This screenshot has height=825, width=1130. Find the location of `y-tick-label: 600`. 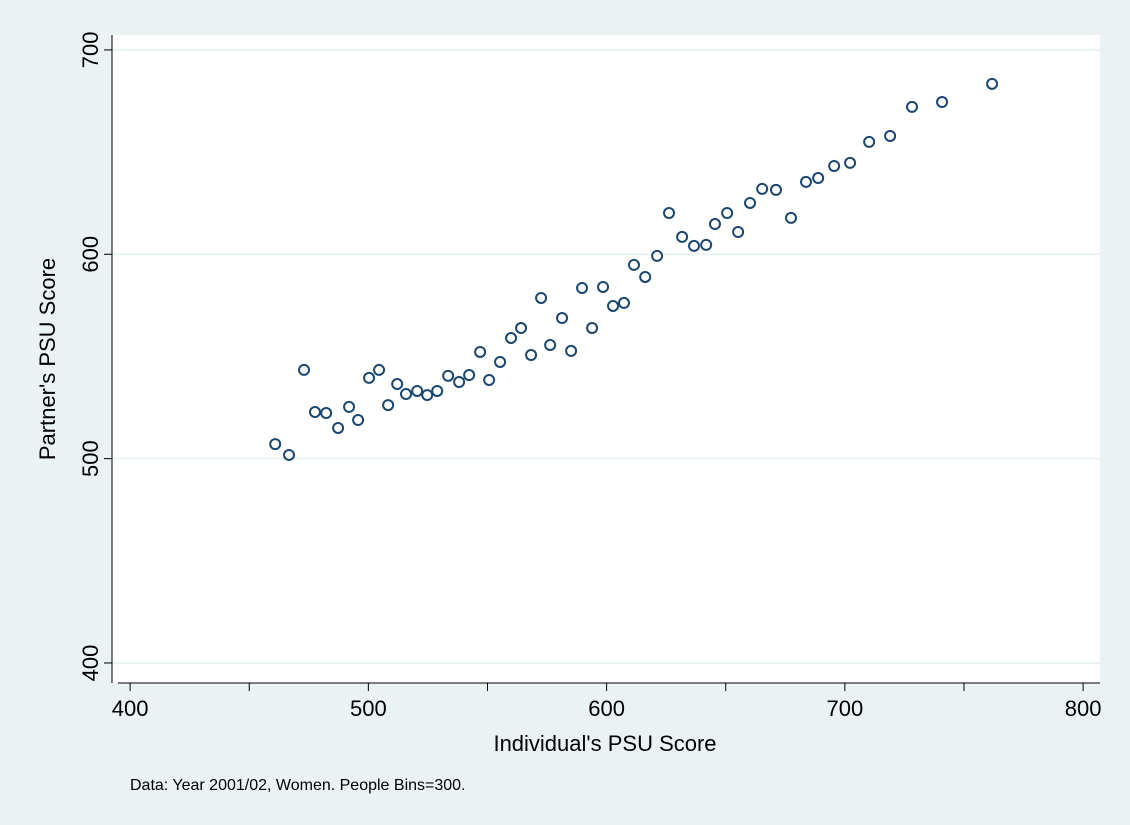

y-tick-label: 600 is located at coordinates (90, 254).